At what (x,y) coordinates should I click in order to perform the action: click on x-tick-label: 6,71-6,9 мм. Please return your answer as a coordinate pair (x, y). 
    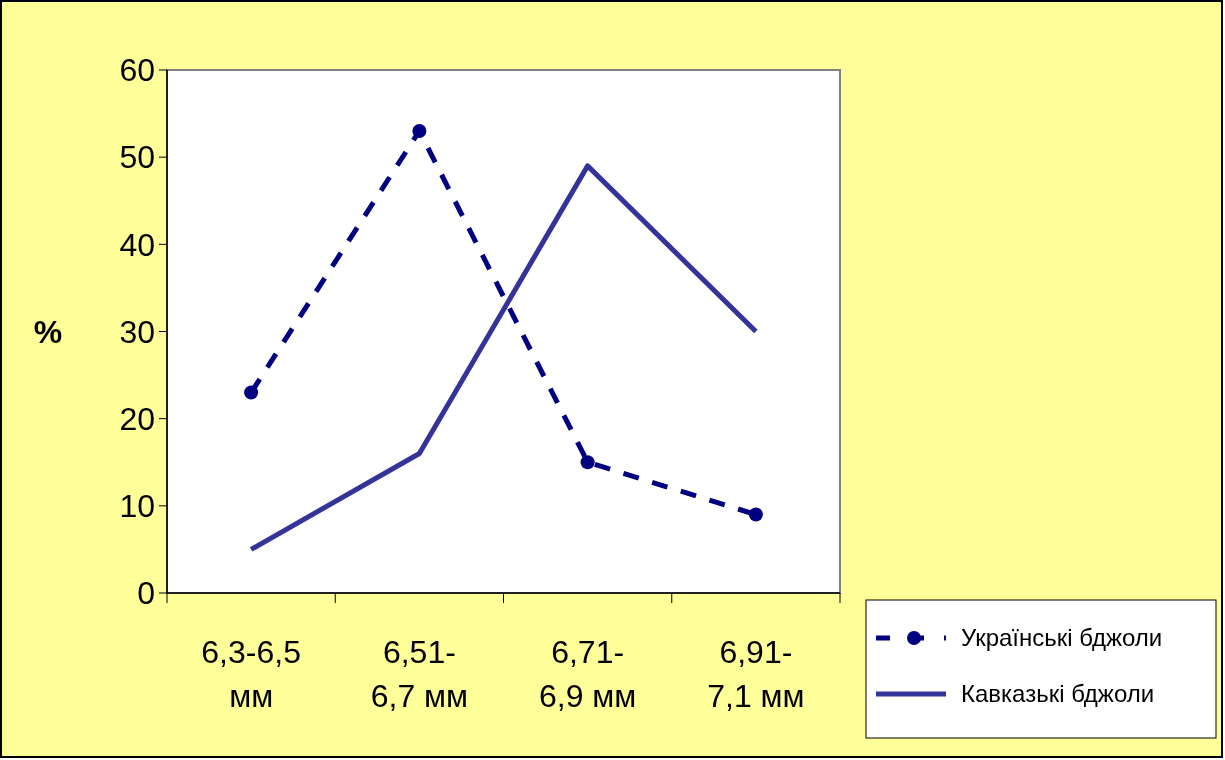
    Looking at the image, I should click on (587, 674).